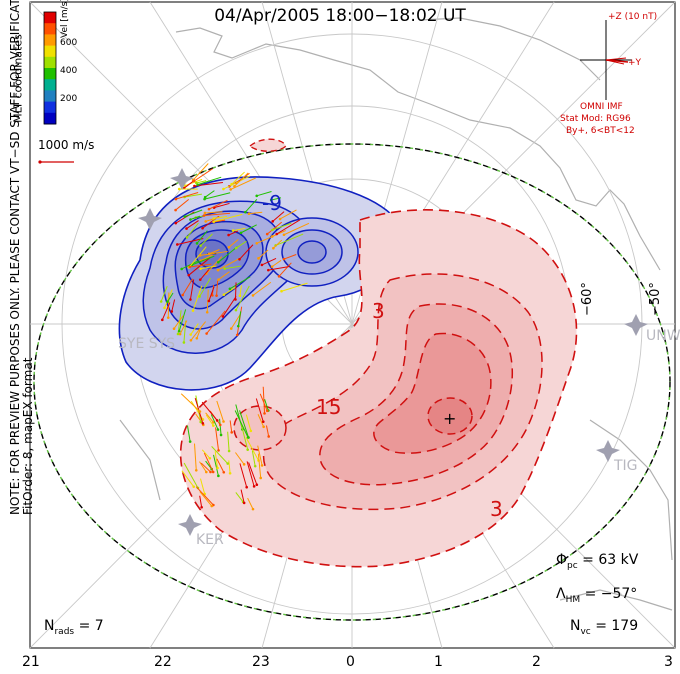  What do you see at coordinates (562, 560) in the screenshot?
I see `phi-pc-symbol: Φ` at bounding box center [562, 560].